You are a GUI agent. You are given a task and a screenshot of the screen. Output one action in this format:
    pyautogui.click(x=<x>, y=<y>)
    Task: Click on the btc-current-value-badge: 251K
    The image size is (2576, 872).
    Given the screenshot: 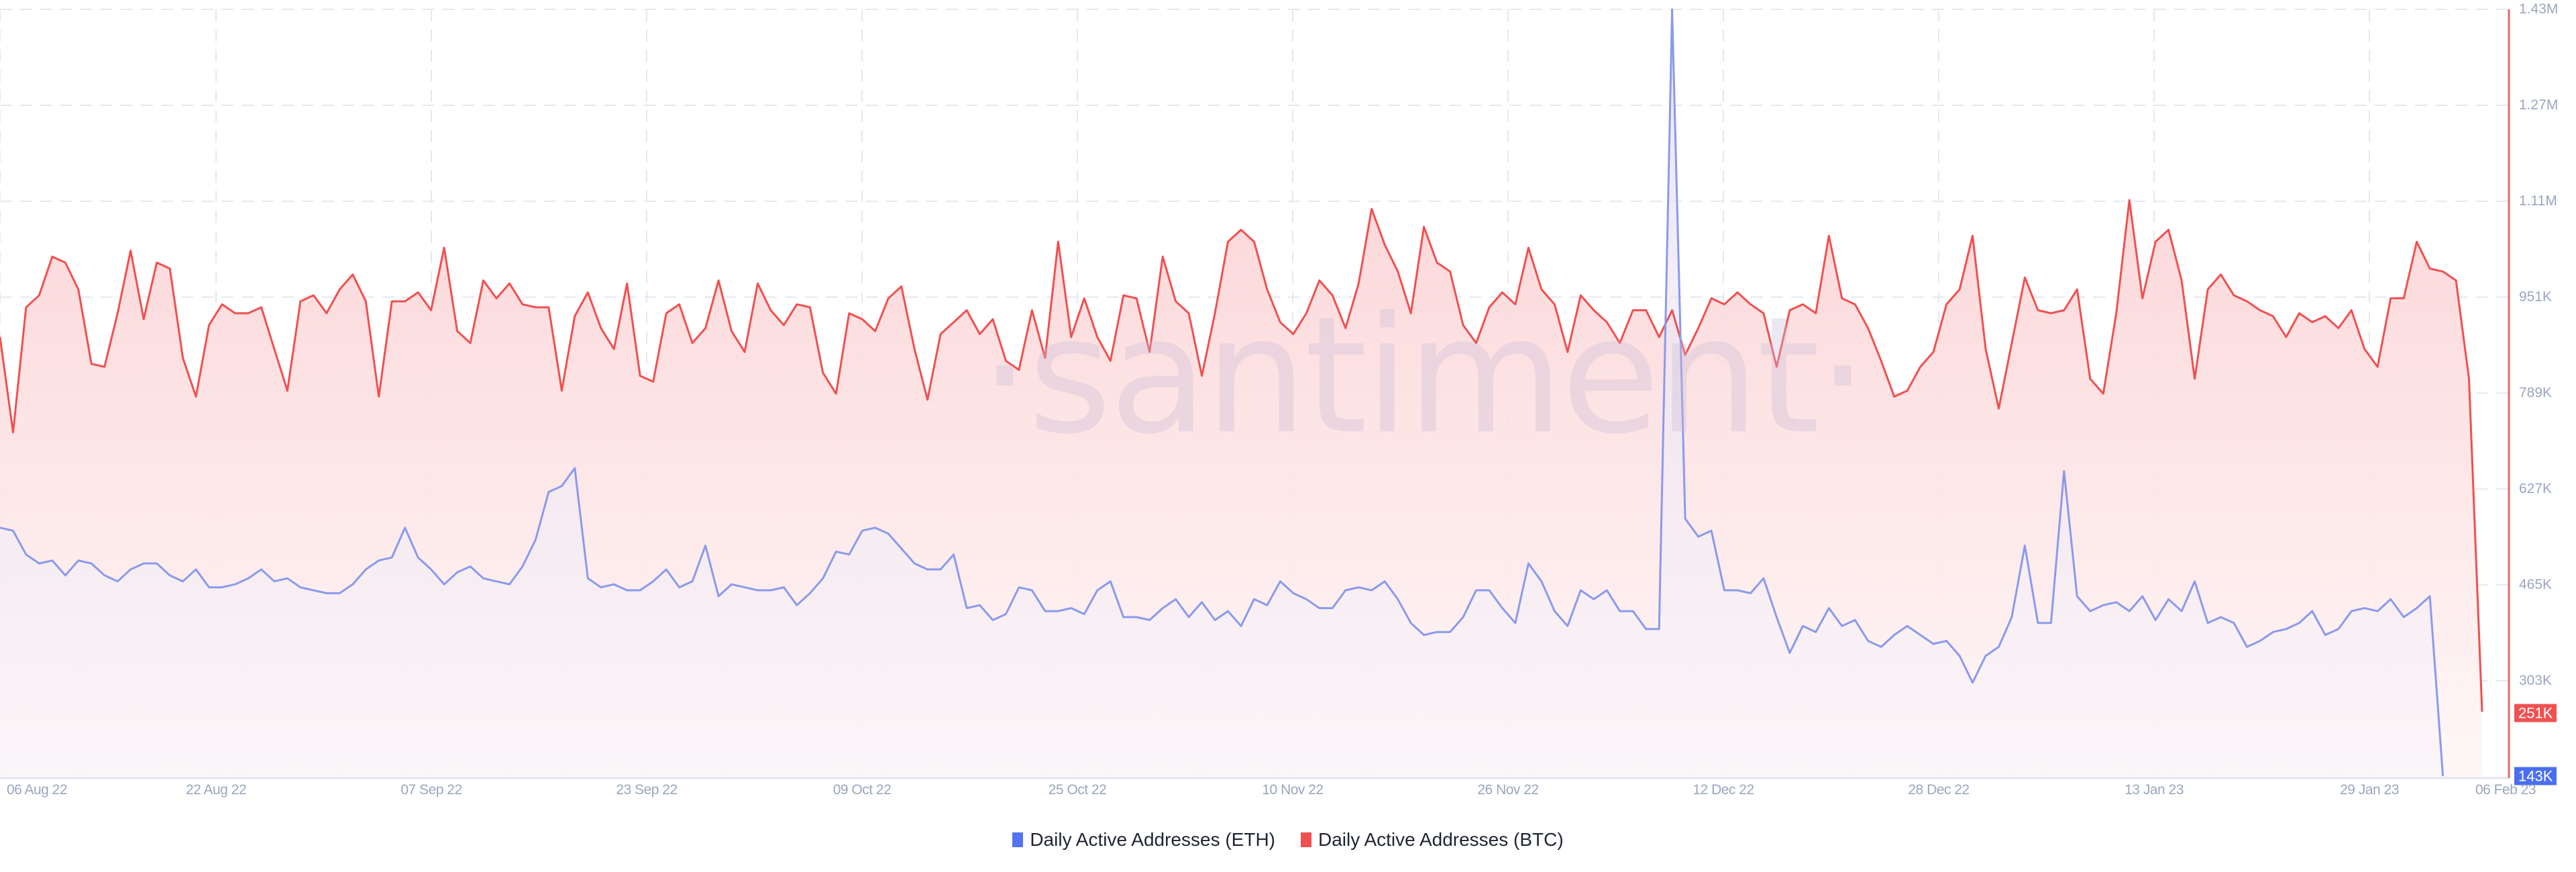 What is the action you would take?
    pyautogui.click(x=2535, y=713)
    